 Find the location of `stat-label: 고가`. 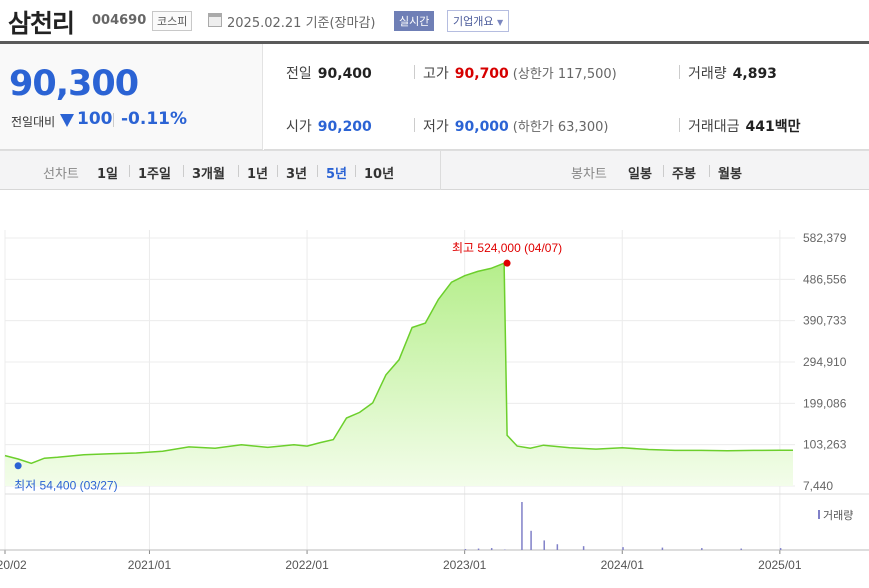

stat-label: 고가 is located at coordinates (436, 74).